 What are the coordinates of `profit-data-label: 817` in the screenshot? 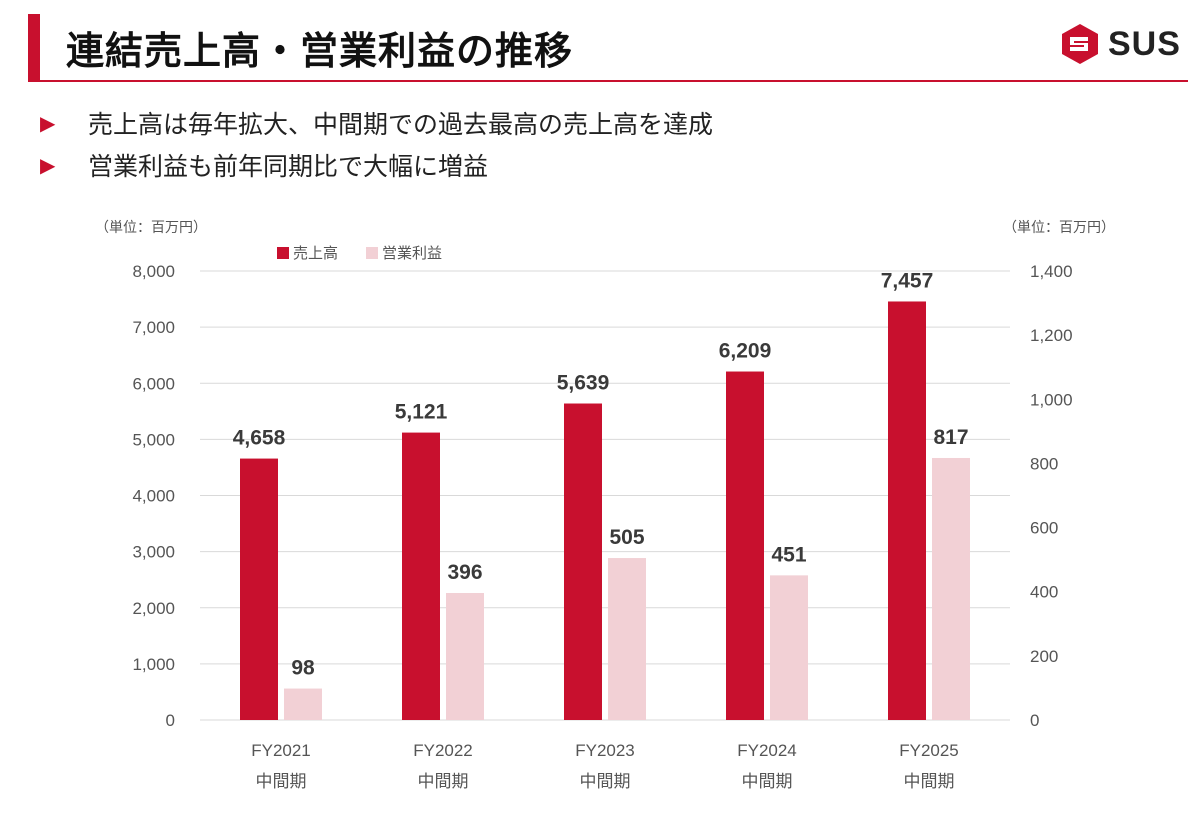 It's located at (950, 437).